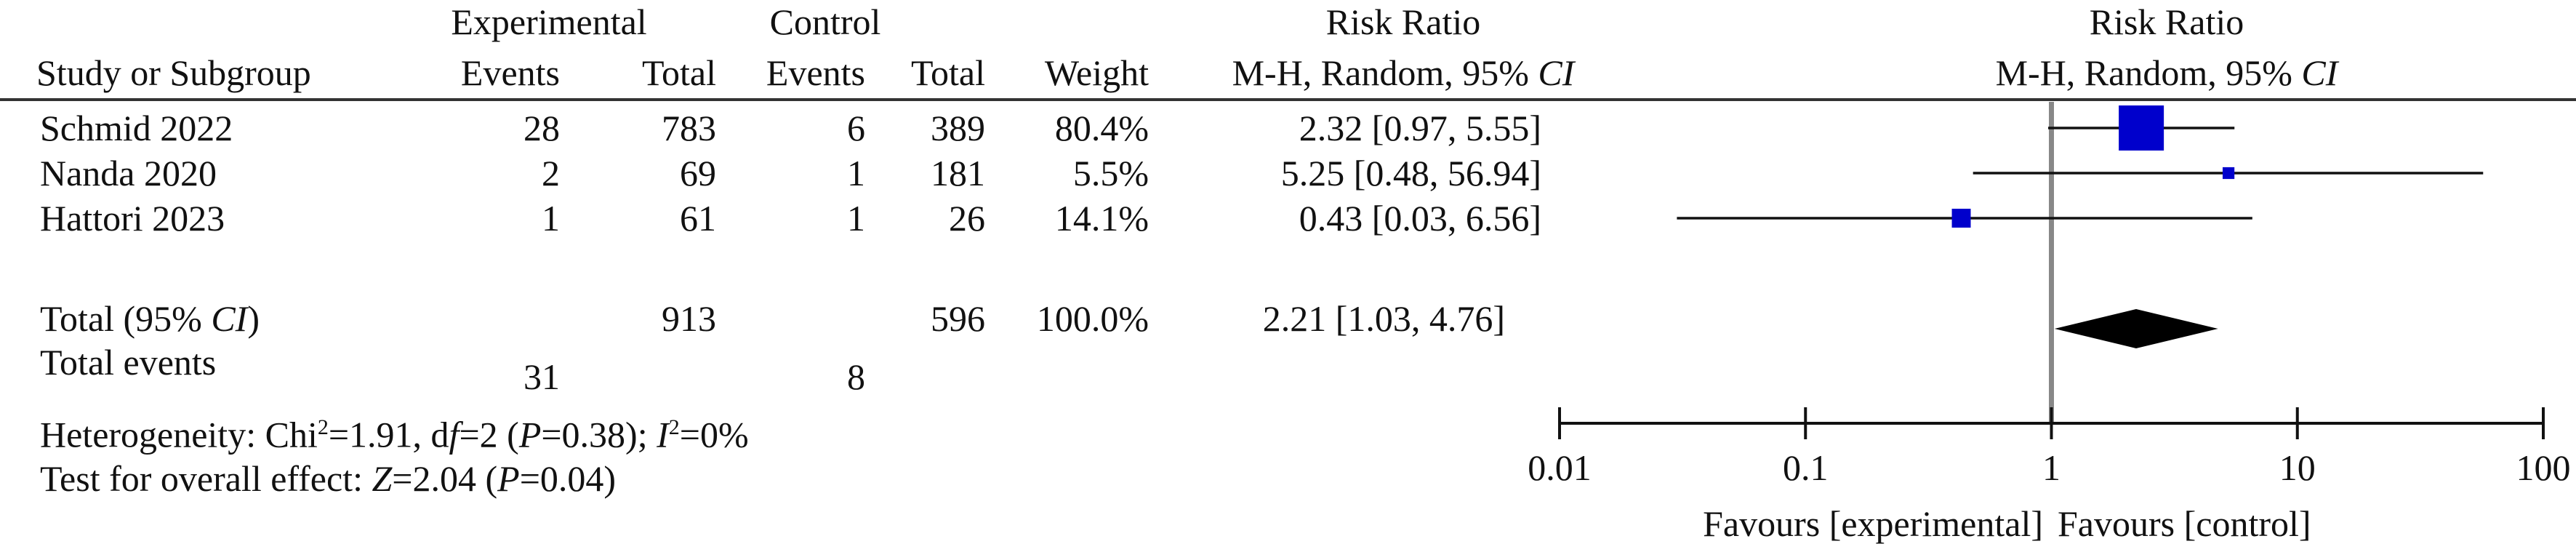 This screenshot has height=552, width=2576. I want to click on total-label-ci: CI, so click(230, 318).